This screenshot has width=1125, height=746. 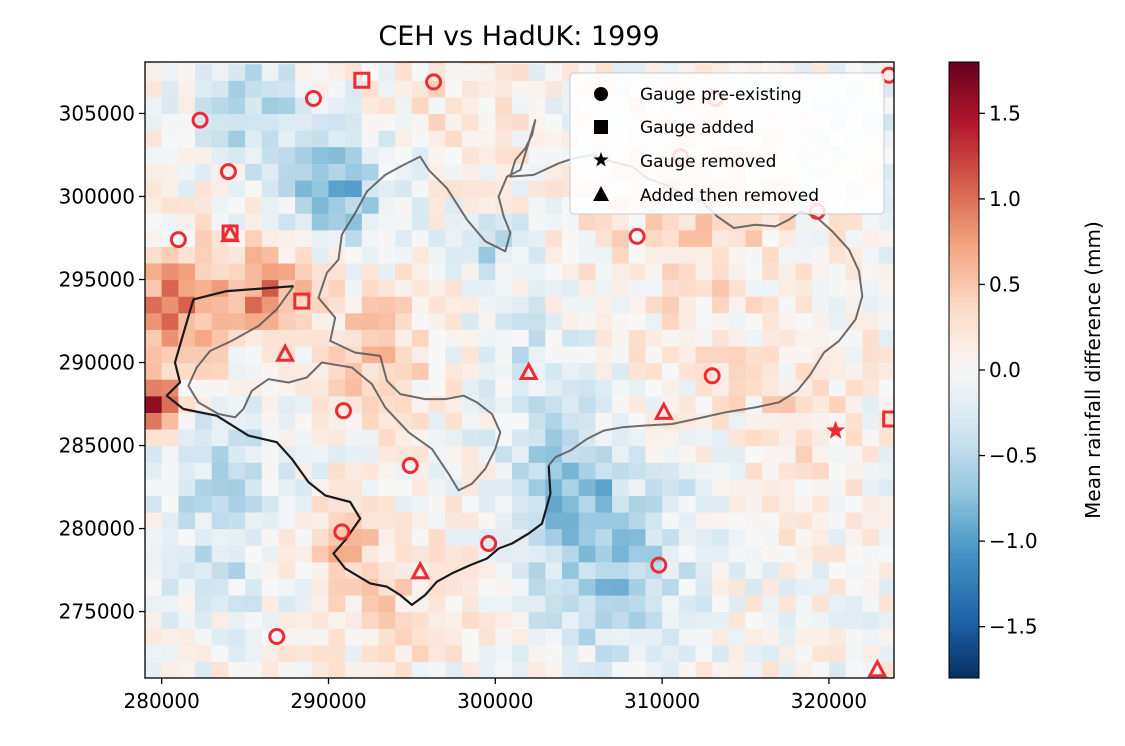 What do you see at coordinates (344, 411) in the screenshot?
I see `gauge-circle` at bounding box center [344, 411].